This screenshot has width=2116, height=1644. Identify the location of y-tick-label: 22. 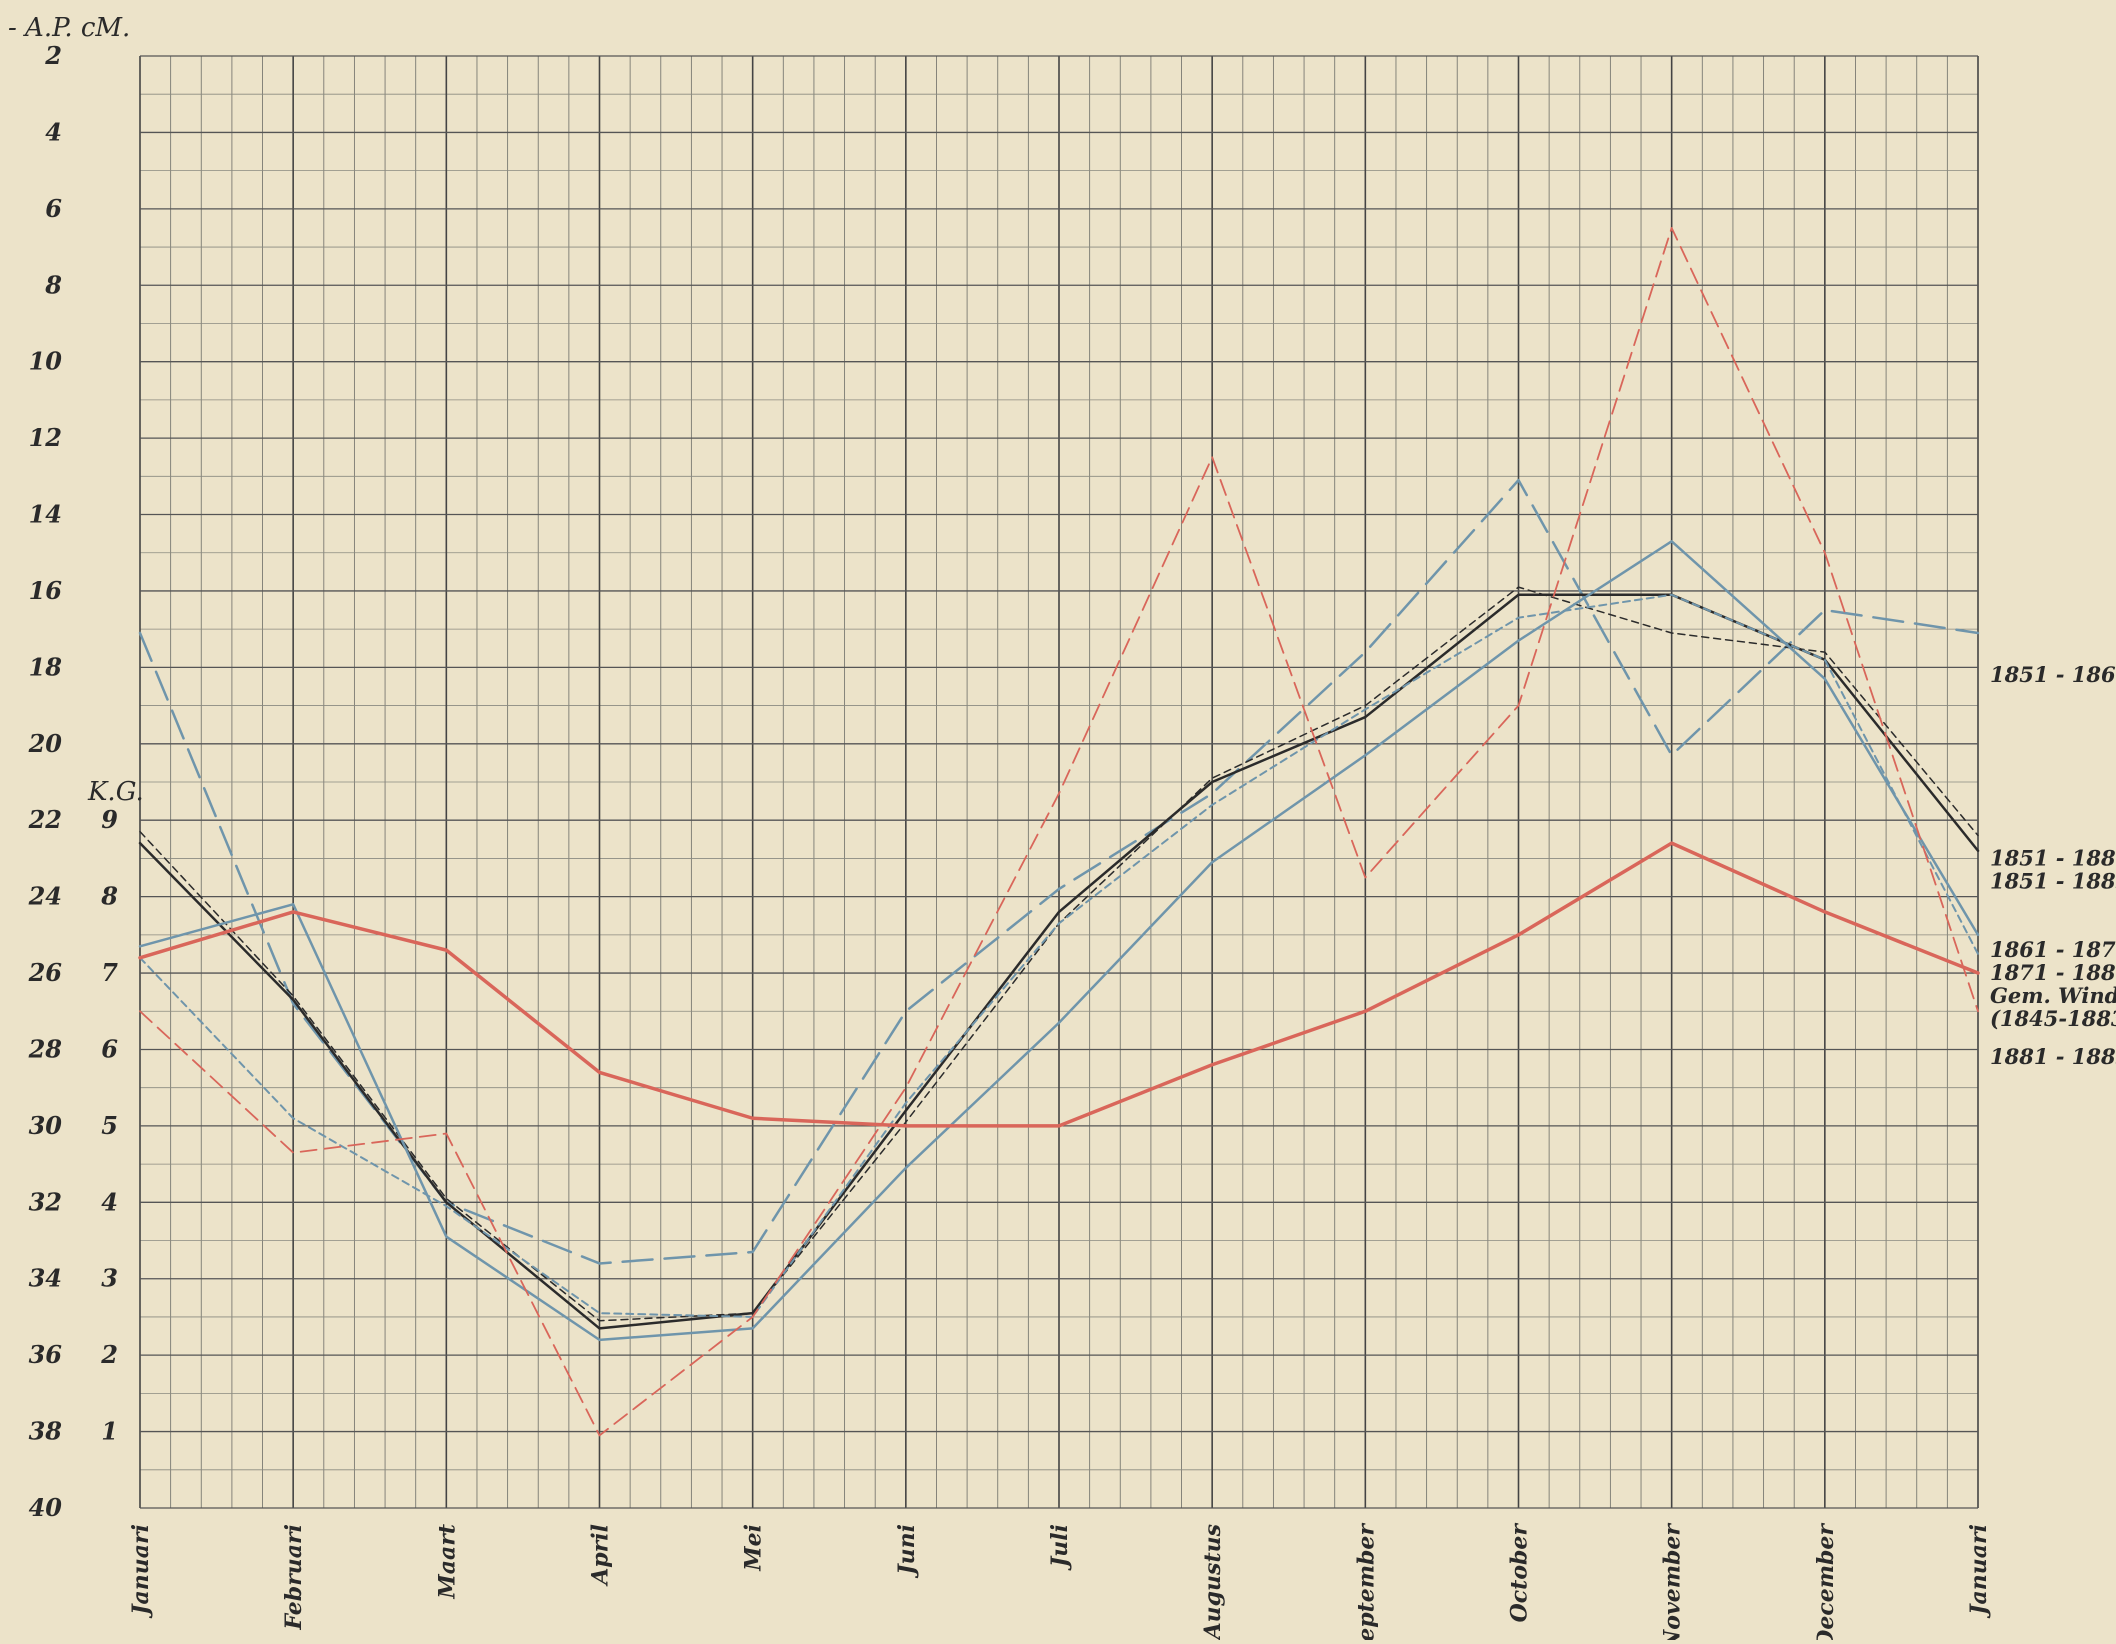
(45, 819).